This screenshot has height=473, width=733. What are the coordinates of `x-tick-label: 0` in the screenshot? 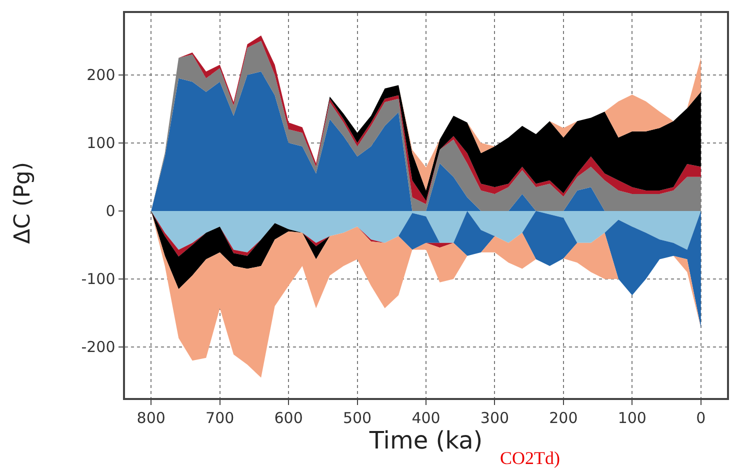 It's located at (701, 417).